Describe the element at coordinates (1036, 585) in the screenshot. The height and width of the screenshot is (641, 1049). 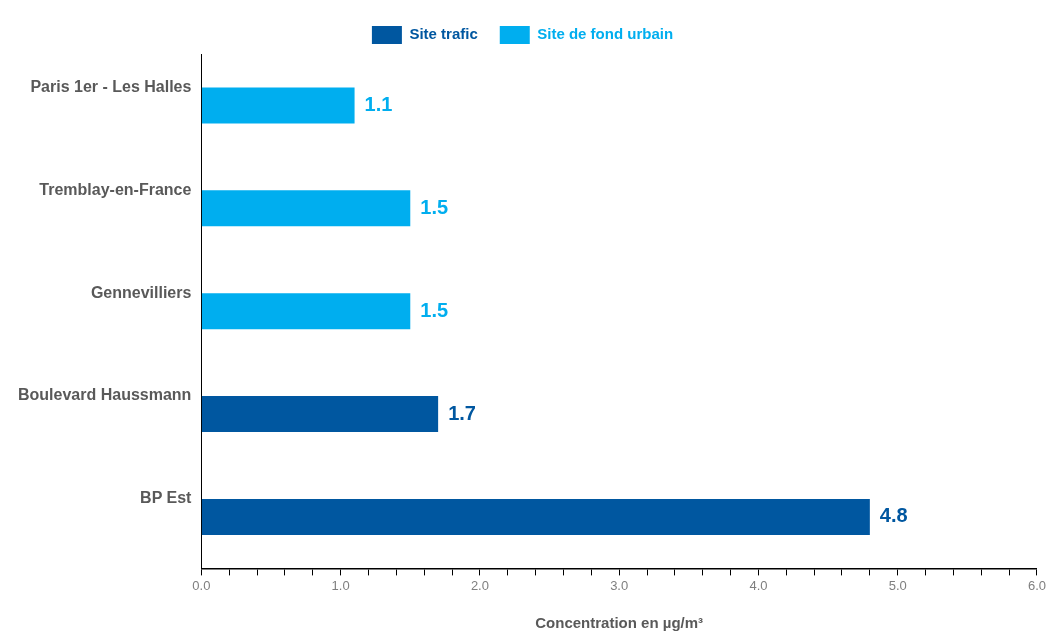
I see `x-tick-label: 6.0` at that location.